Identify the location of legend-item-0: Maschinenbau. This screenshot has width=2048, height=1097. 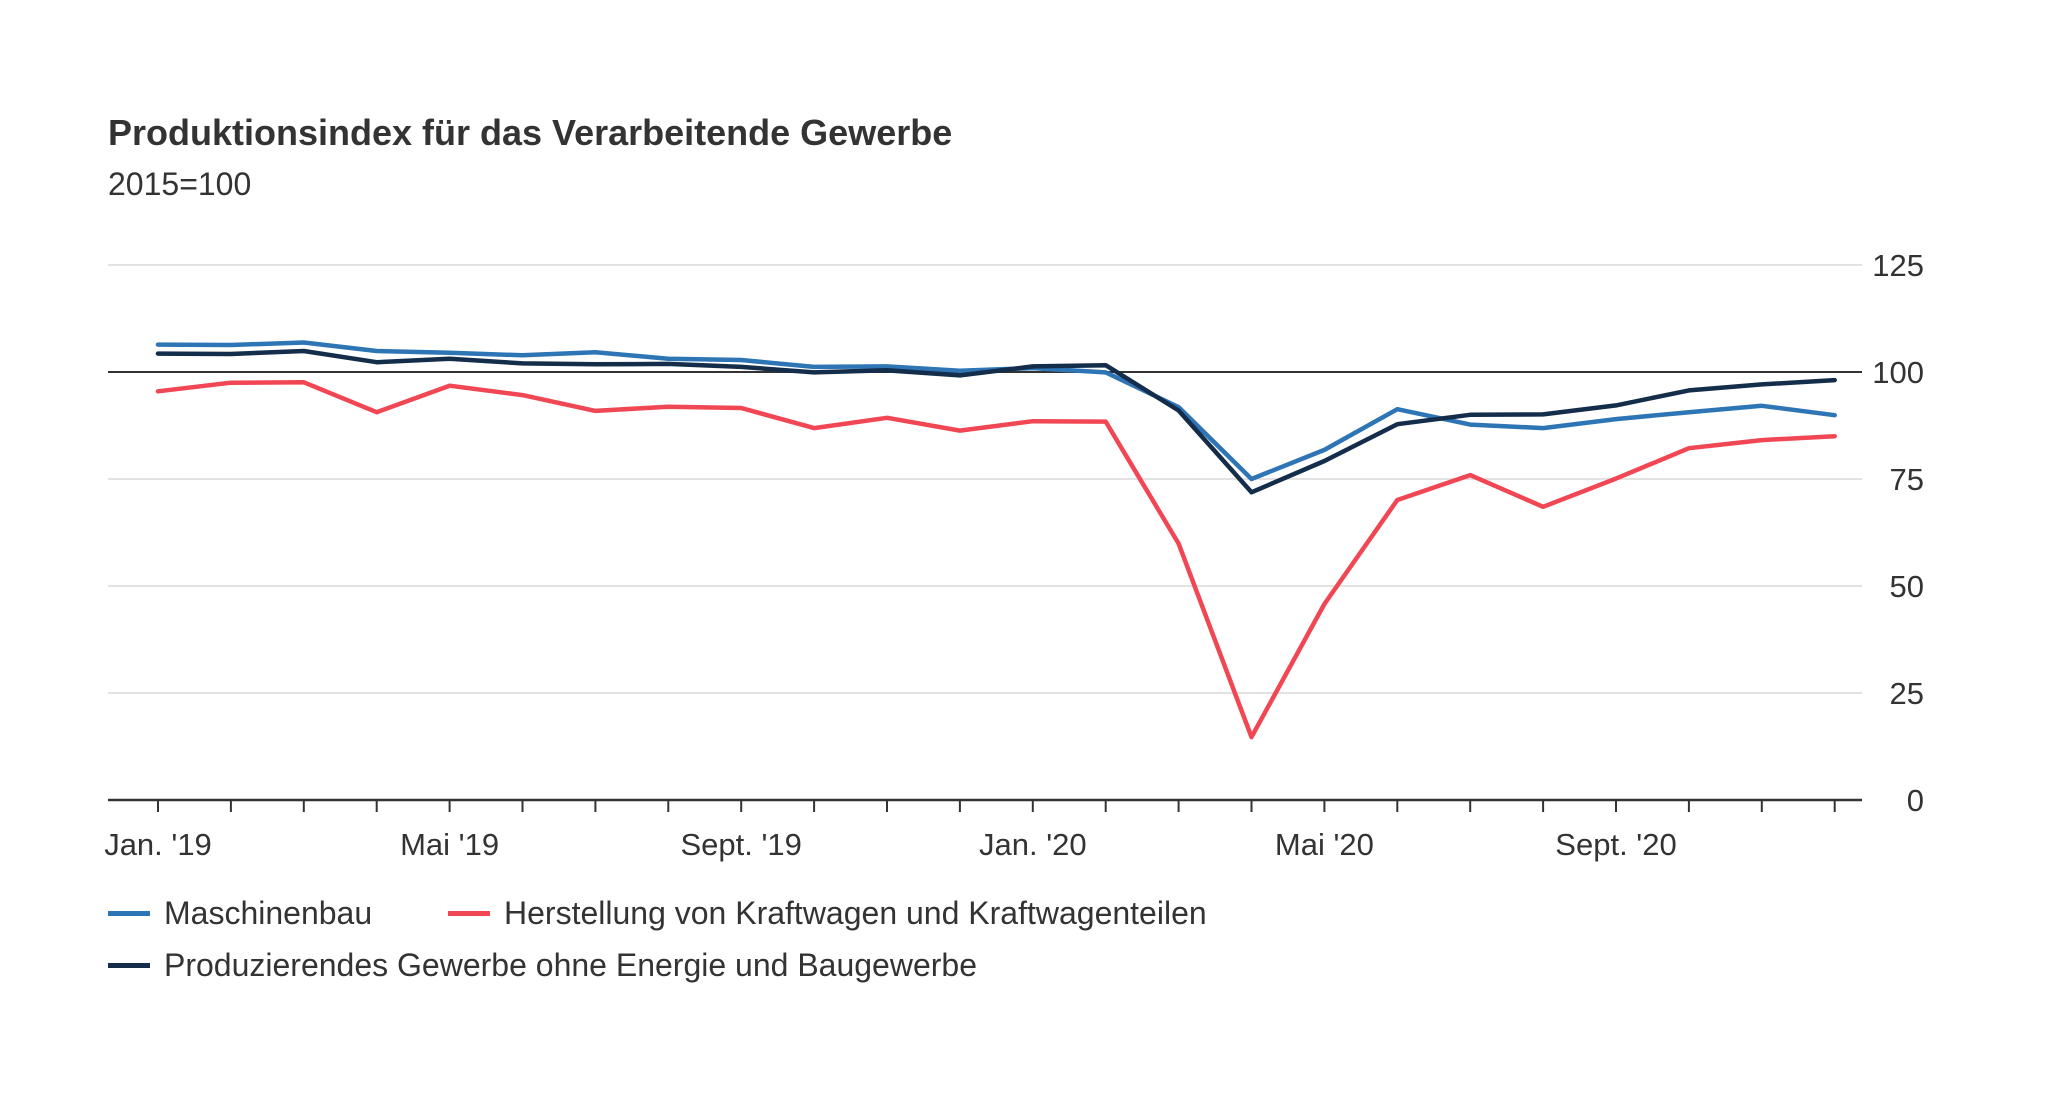
(240, 913).